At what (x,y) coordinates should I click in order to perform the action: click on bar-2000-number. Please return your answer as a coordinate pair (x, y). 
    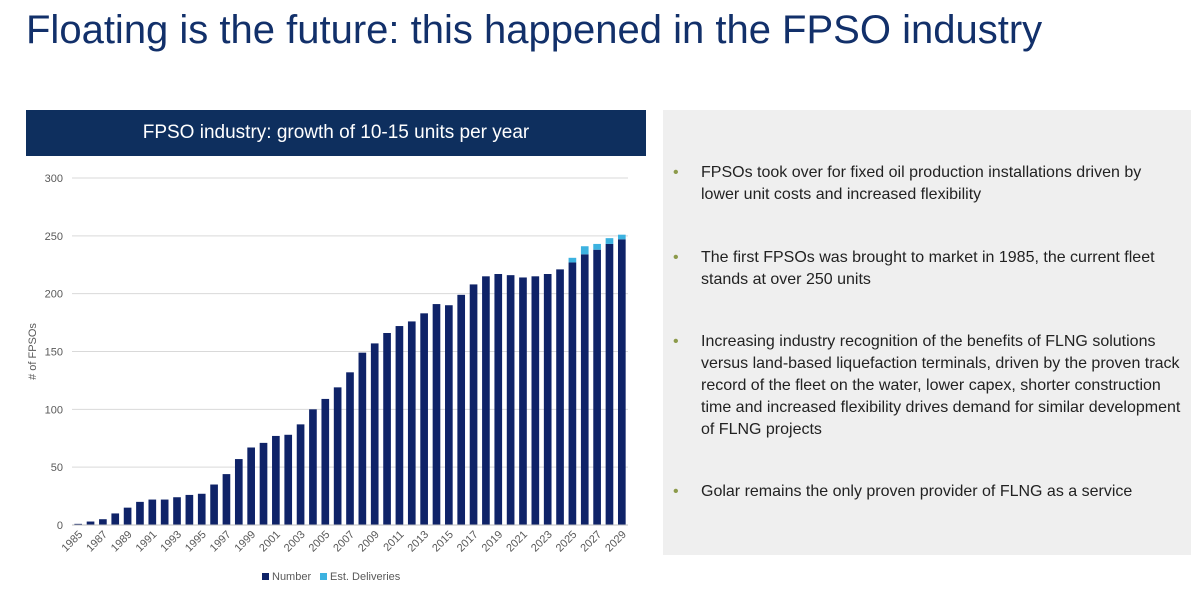
    Looking at the image, I should click on (263, 483).